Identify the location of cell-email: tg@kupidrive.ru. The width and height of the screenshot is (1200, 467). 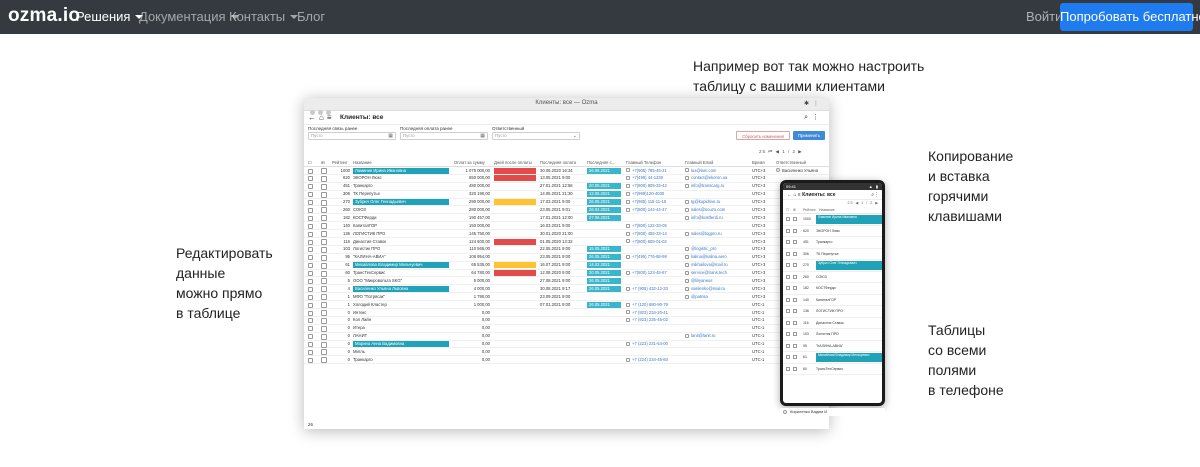
(702, 202).